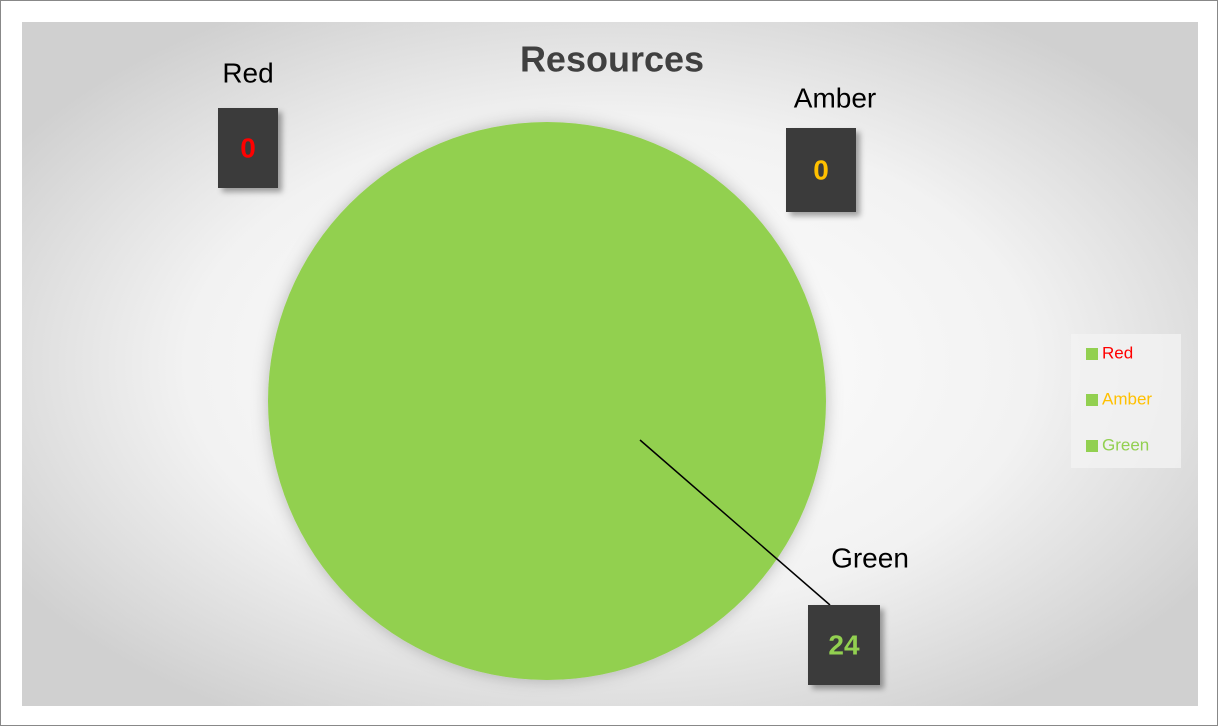  I want to click on legend-label: Red, so click(1117, 352).